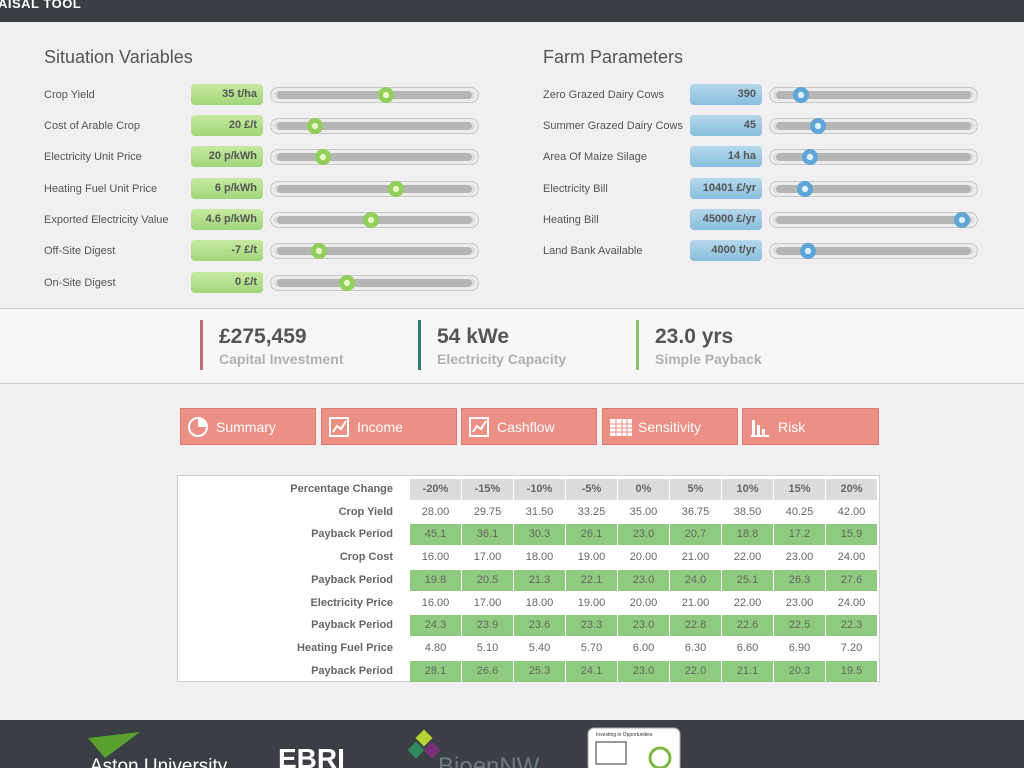 The height and width of the screenshot is (768, 1024). Describe the element at coordinates (851, 489) in the screenshot. I see `table-header-cell: 20%` at that location.